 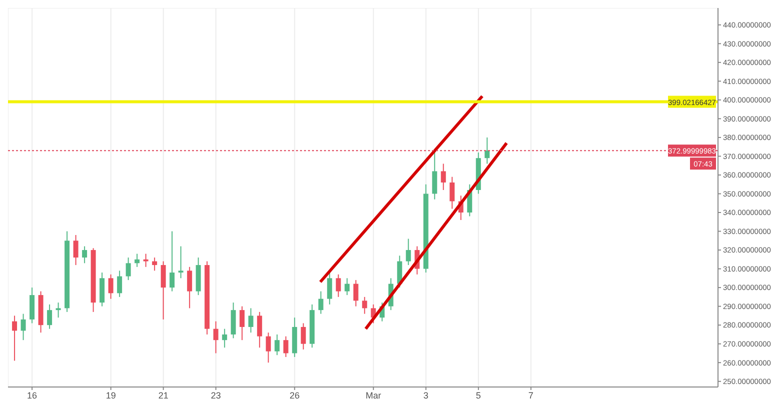 I want to click on x-tick-label: 21, so click(x=163, y=395).